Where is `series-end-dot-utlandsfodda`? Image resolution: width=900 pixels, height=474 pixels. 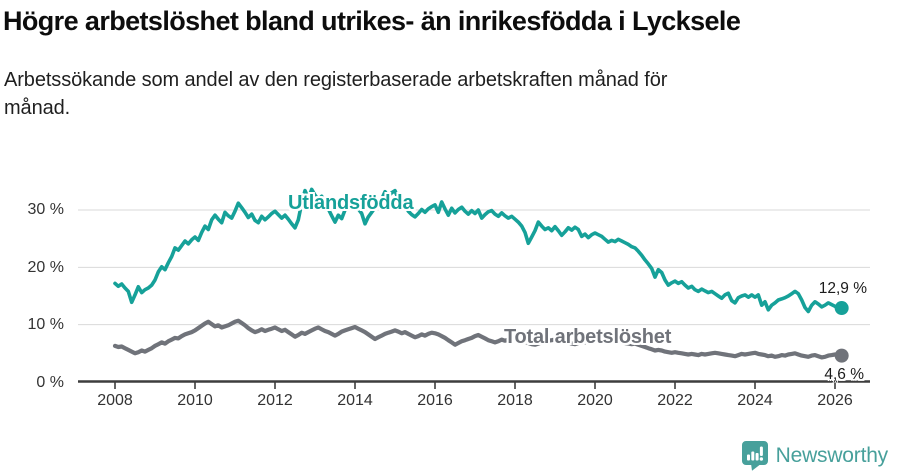
series-end-dot-utlandsfodda is located at coordinates (841, 308).